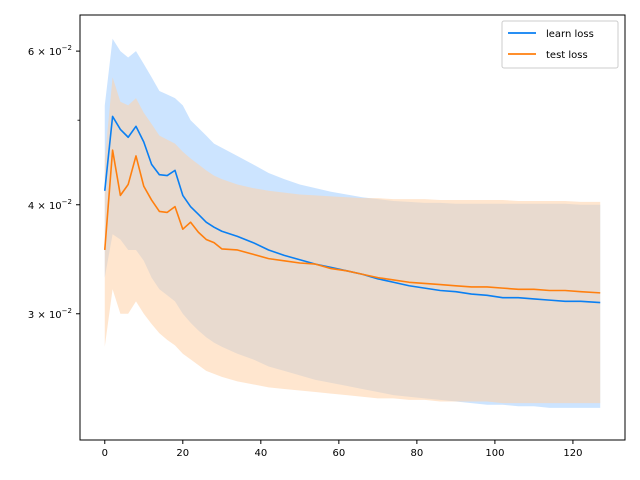 The height and width of the screenshot is (480, 640). Describe the element at coordinates (338, 453) in the screenshot. I see `x-tick-label: 60` at that location.